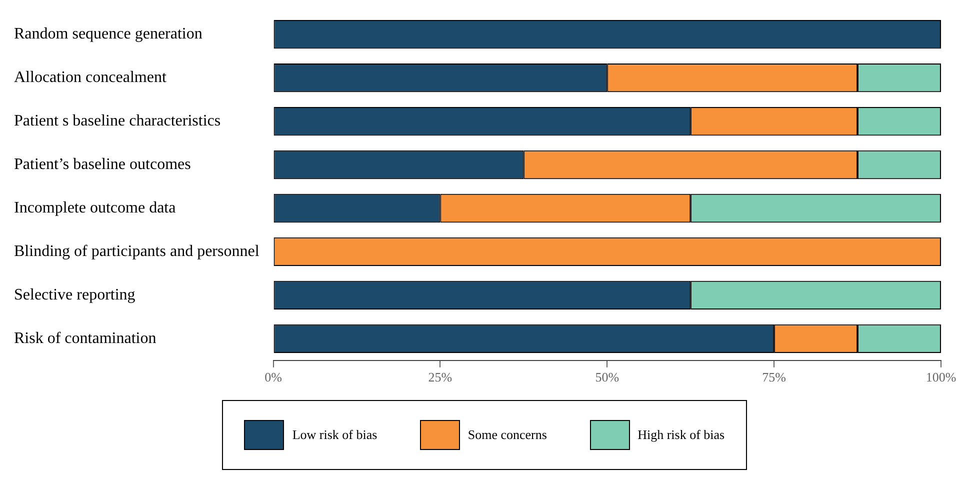 The width and height of the screenshot is (969, 481). Describe the element at coordinates (941, 377) in the screenshot. I see `x-tick-label: 100%` at that location.